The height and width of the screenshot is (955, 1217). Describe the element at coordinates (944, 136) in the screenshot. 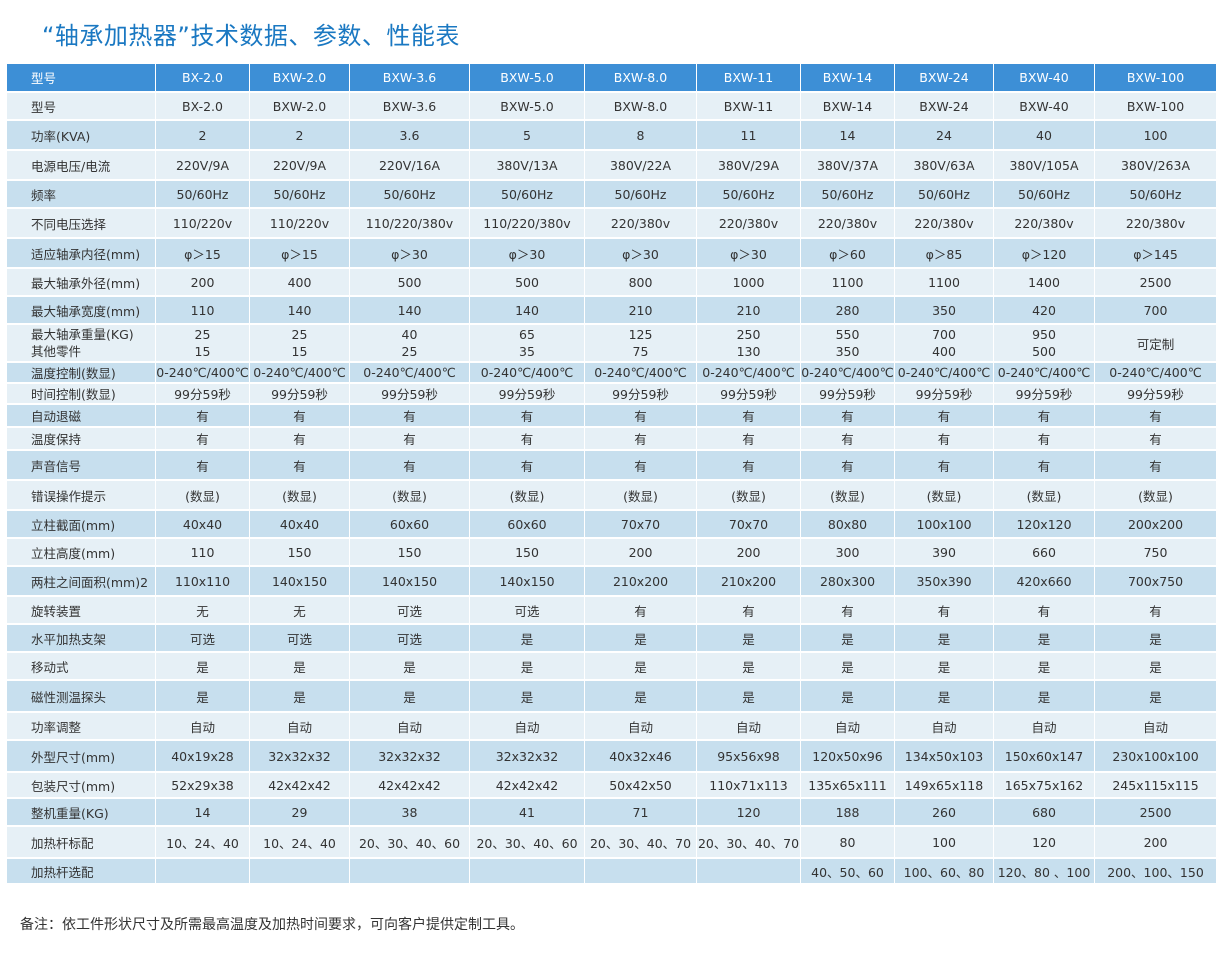

I see `table-cell: 24` at that location.